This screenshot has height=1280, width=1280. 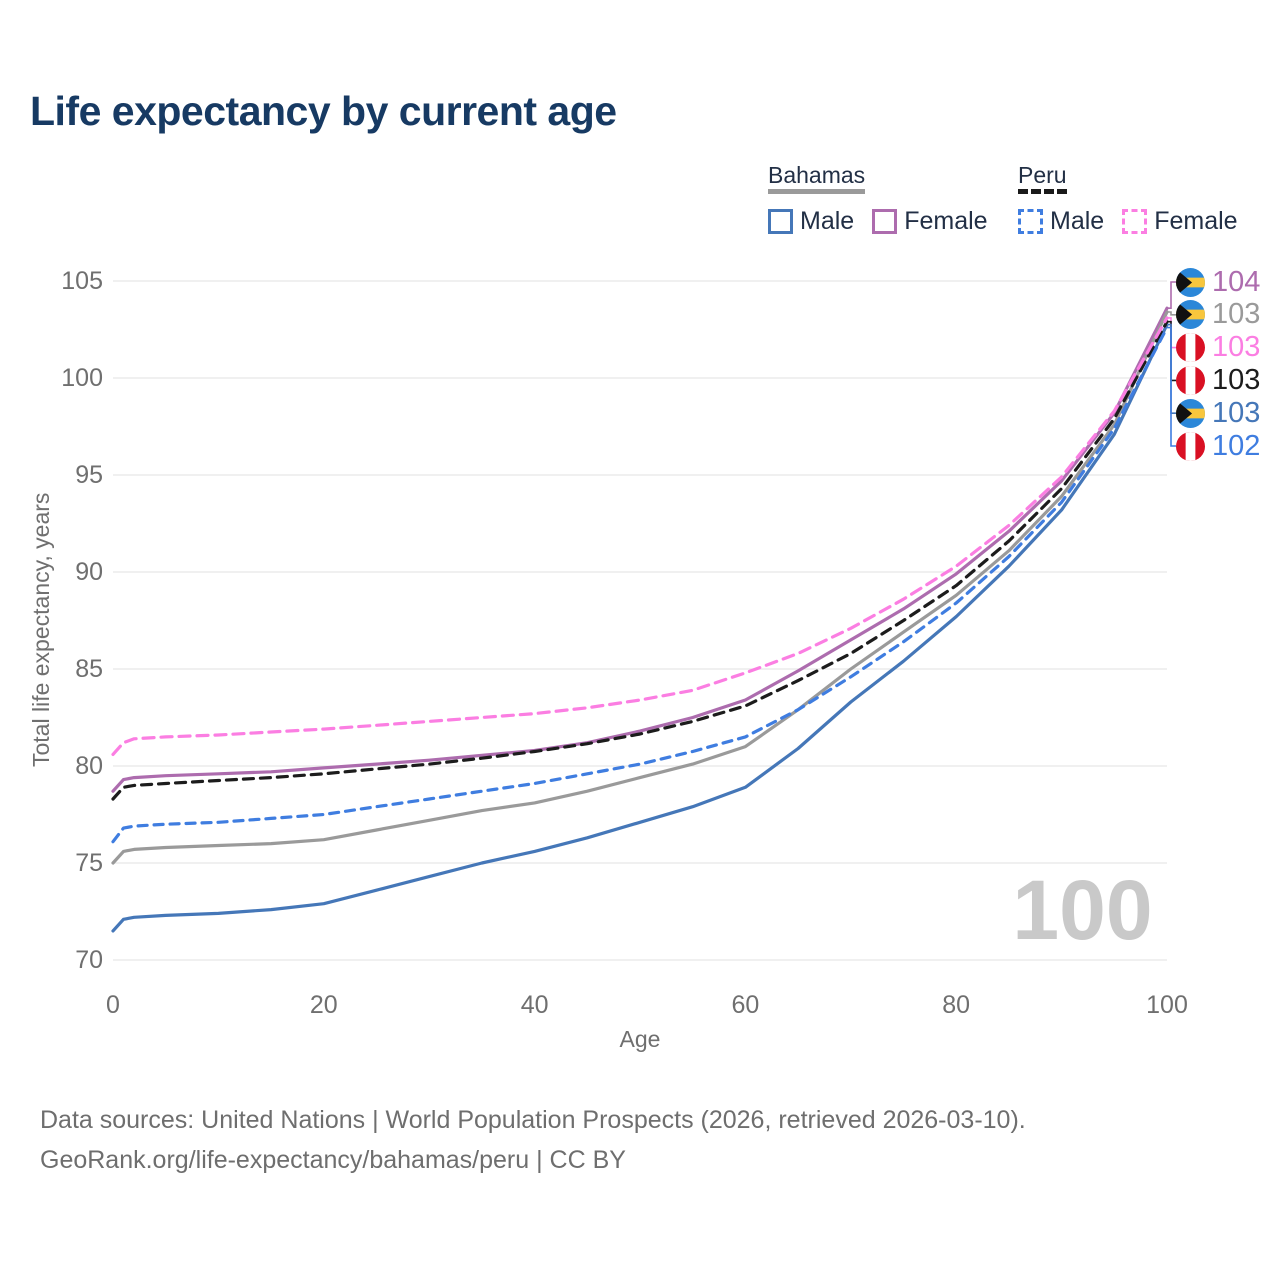 I want to click on legend-item-bahamas-male: Male, so click(x=811, y=221).